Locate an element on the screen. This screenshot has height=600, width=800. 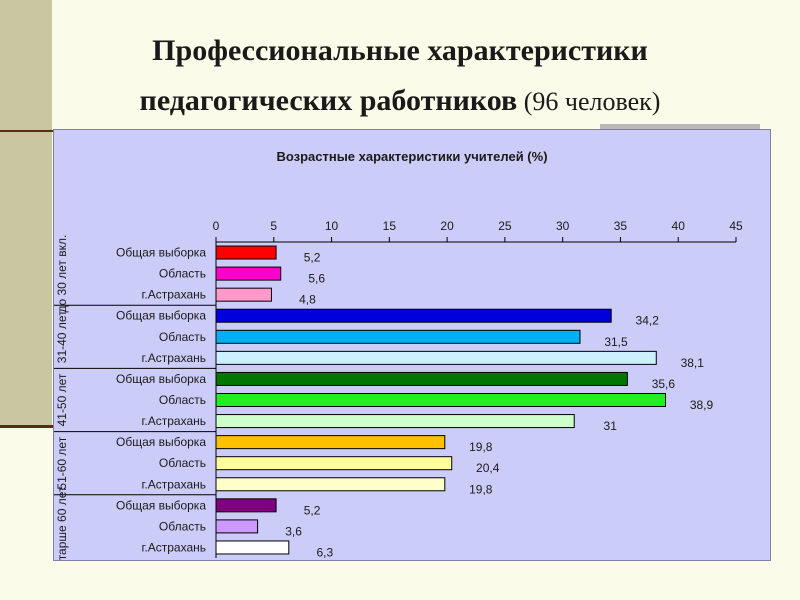
x-tick-label: 30 is located at coordinates (563, 226).